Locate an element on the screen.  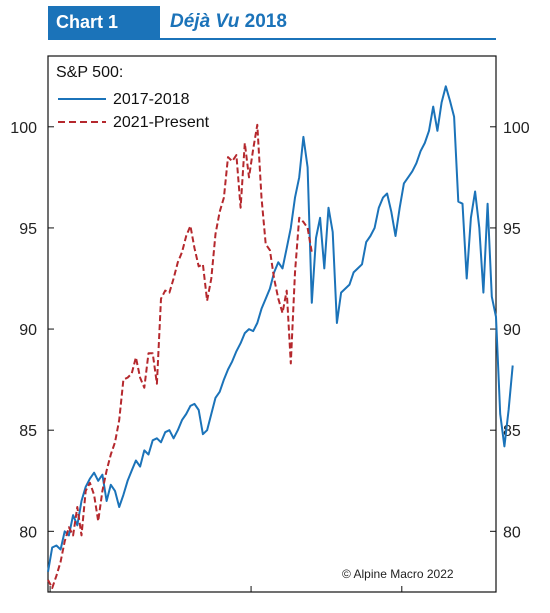
y-tick-label-left: 80 is located at coordinates (28, 532).